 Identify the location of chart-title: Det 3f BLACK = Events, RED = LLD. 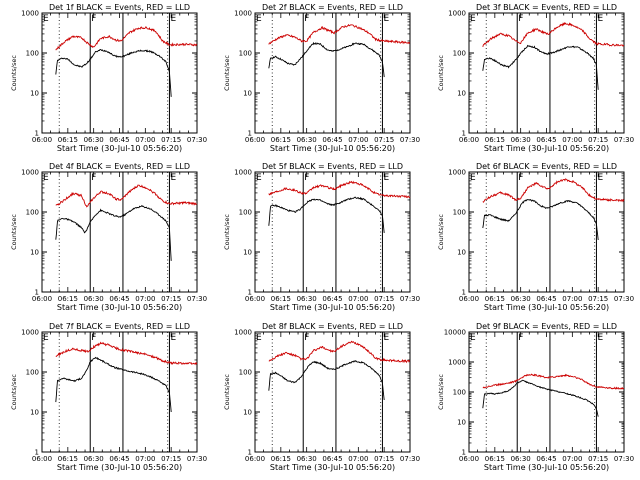
(546, 7).